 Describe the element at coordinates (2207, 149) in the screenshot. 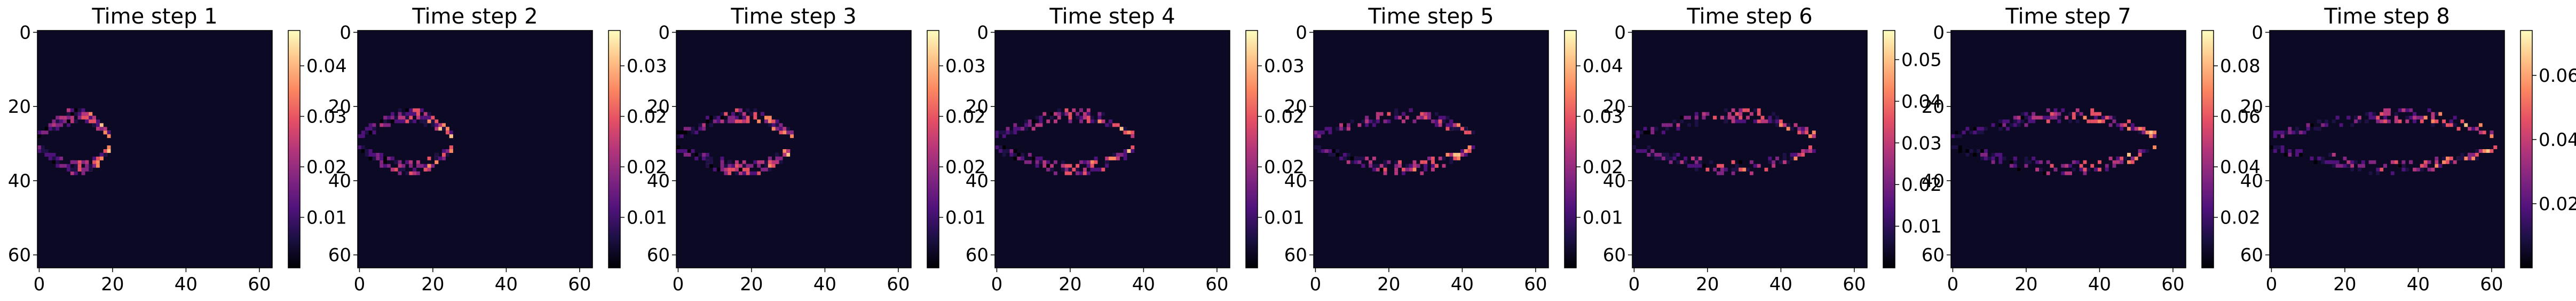

I see `colorbar` at that location.